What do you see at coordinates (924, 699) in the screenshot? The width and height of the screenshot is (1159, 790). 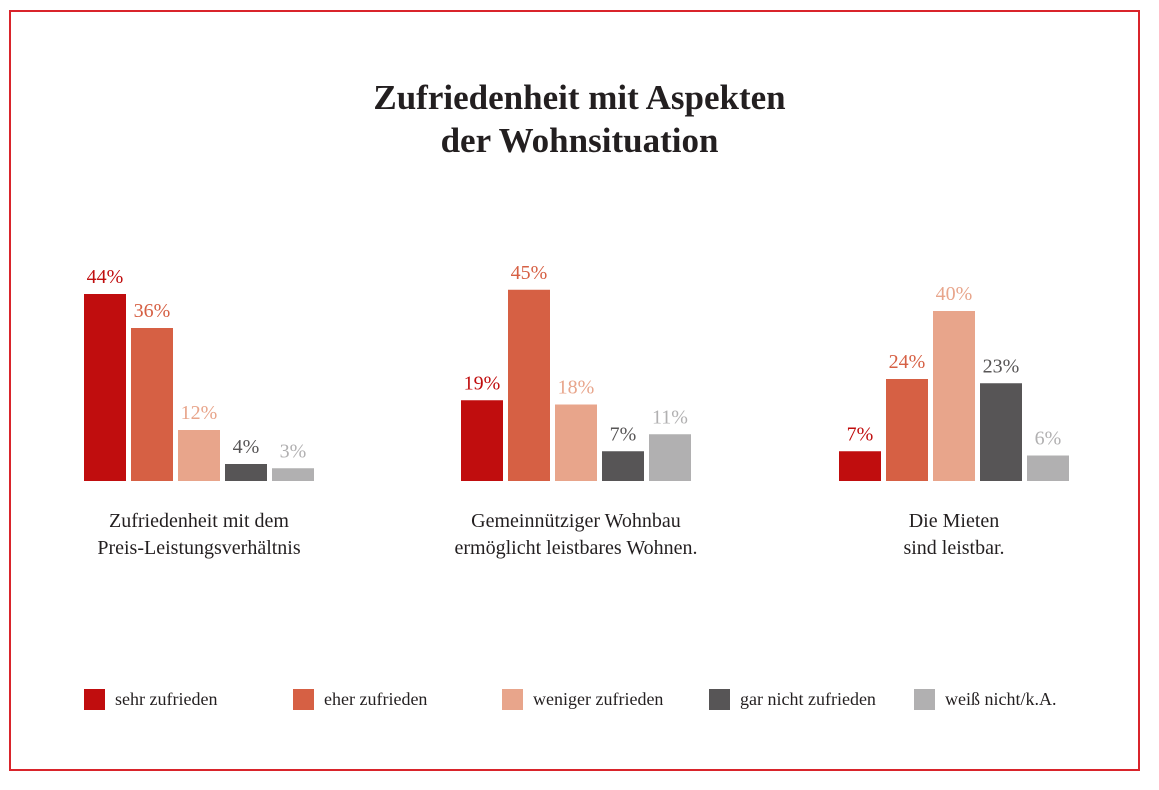 I see `legend-swatch-weiss-nicht` at bounding box center [924, 699].